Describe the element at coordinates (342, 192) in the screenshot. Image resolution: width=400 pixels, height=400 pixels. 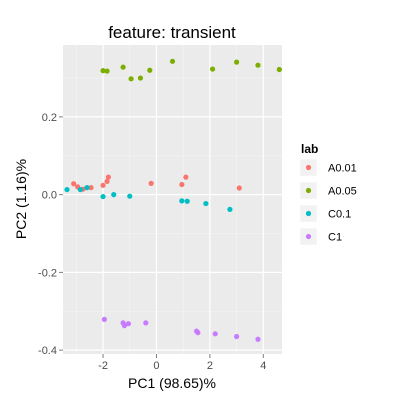
I see `legend-label: A0.05` at that location.